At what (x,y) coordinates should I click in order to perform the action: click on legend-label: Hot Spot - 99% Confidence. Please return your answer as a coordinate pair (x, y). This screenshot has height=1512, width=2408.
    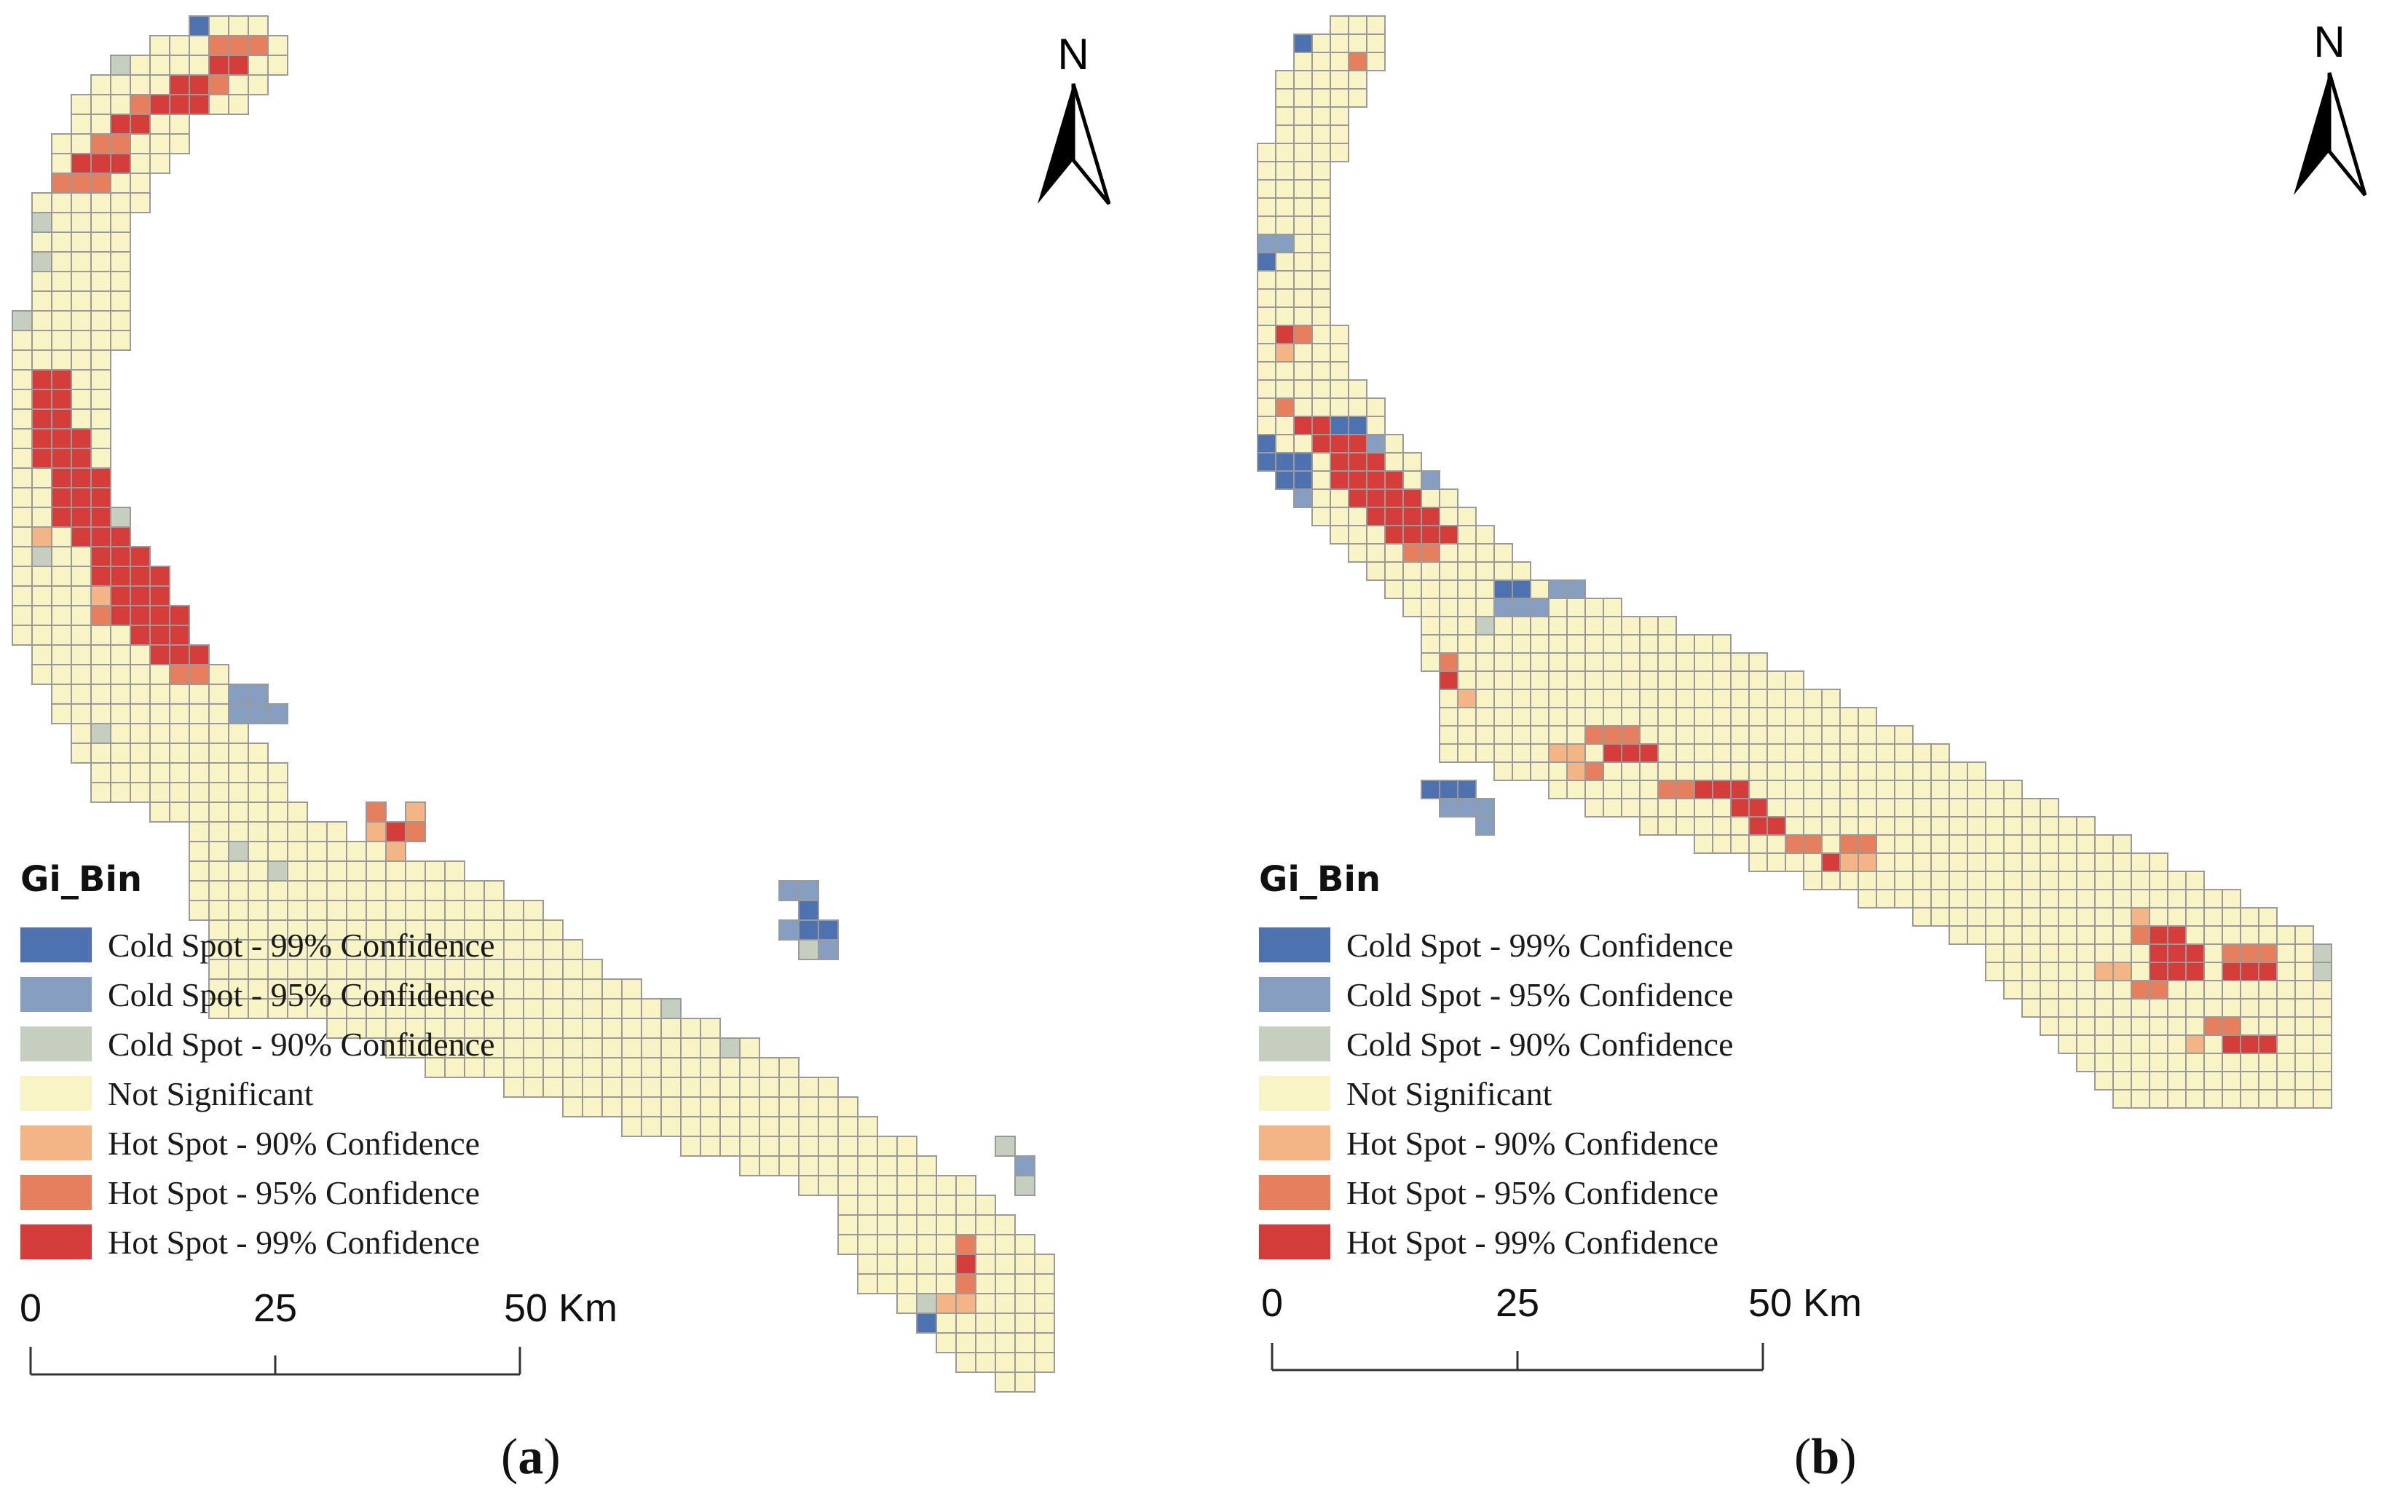
    Looking at the image, I should click on (294, 1242).